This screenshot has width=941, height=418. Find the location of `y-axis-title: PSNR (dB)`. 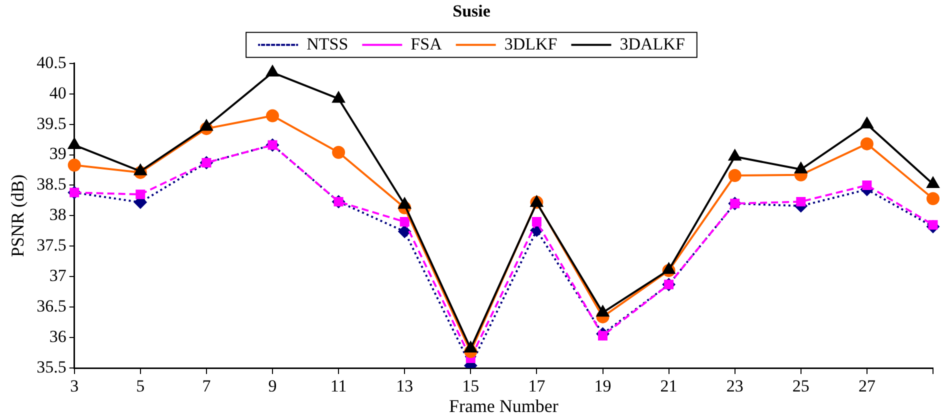

y-axis-title: PSNR (dB) is located at coordinates (18, 215).